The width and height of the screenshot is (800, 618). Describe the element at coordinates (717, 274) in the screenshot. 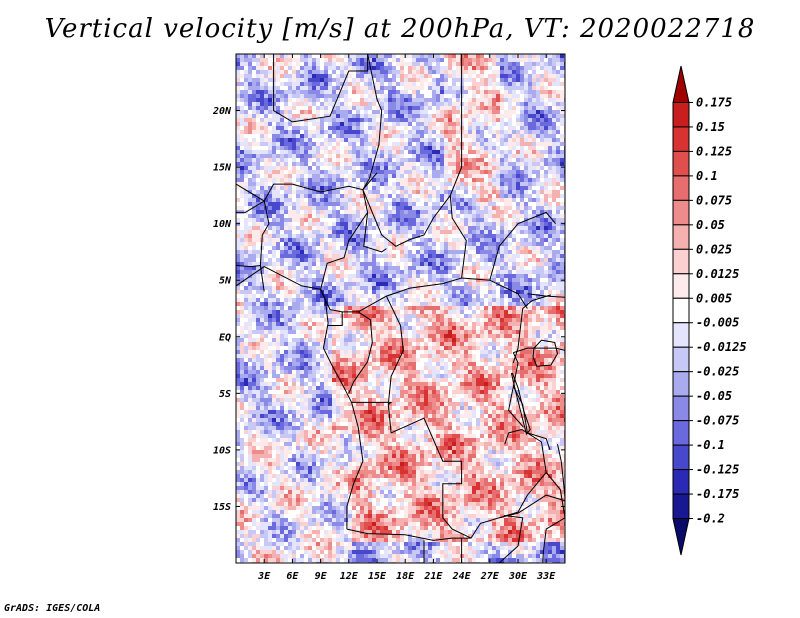

I see `colorbar-label: 0.0125` at that location.